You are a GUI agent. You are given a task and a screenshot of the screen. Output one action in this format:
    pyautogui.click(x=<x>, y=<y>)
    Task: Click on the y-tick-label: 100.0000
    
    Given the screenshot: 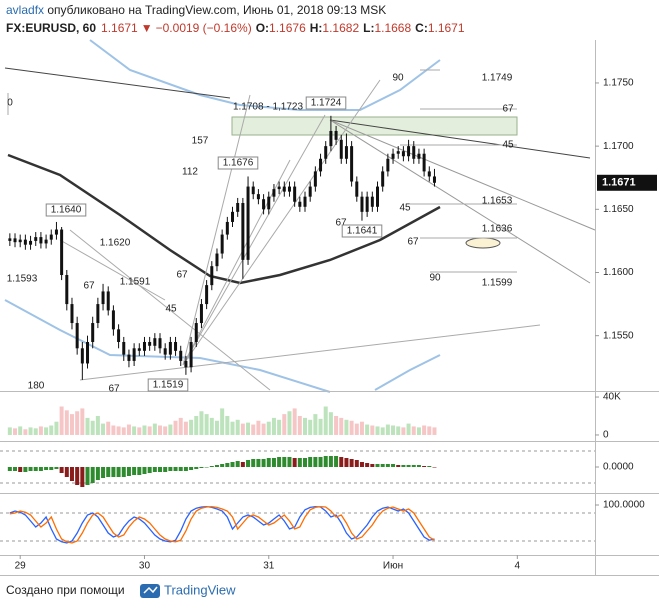 What is the action you would take?
    pyautogui.click(x=624, y=505)
    